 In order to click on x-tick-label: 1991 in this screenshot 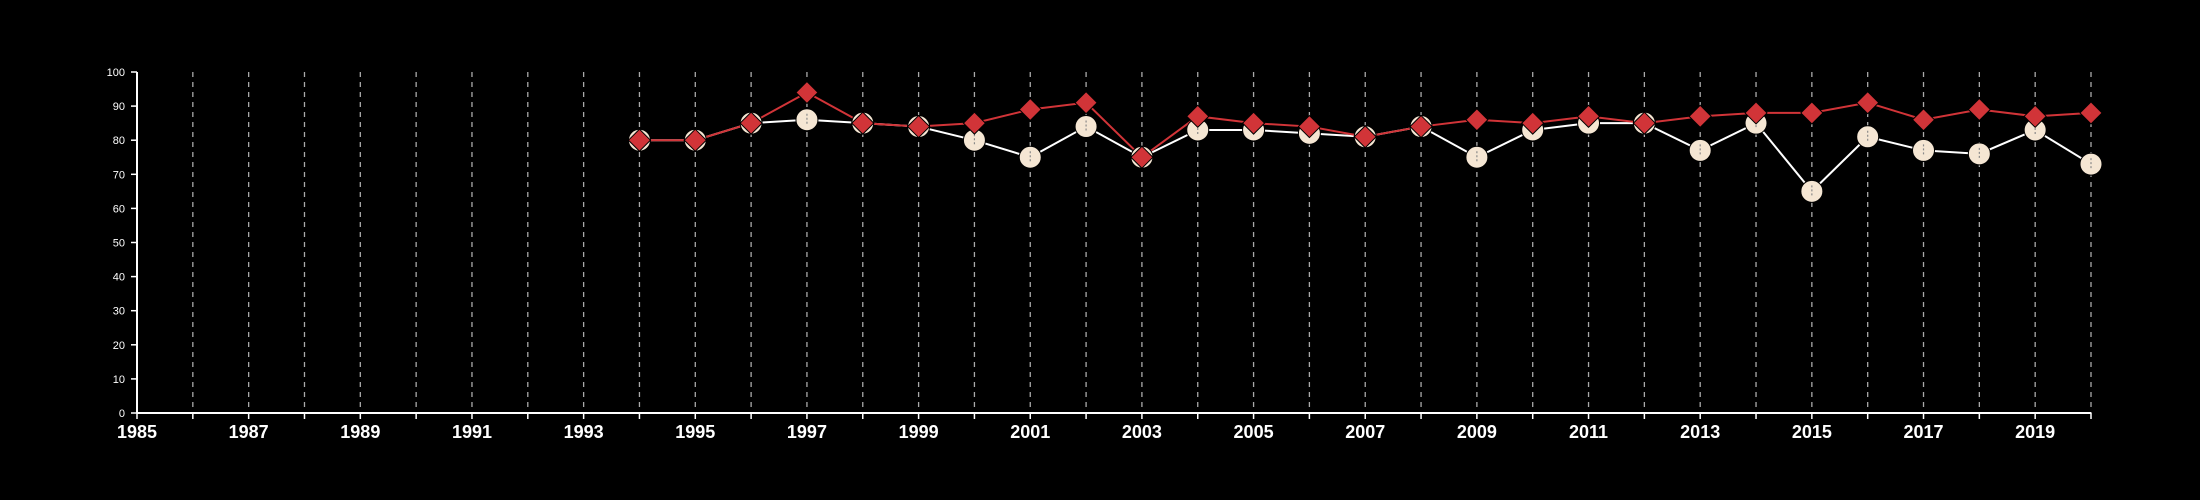, I will do `click(472, 432)`.